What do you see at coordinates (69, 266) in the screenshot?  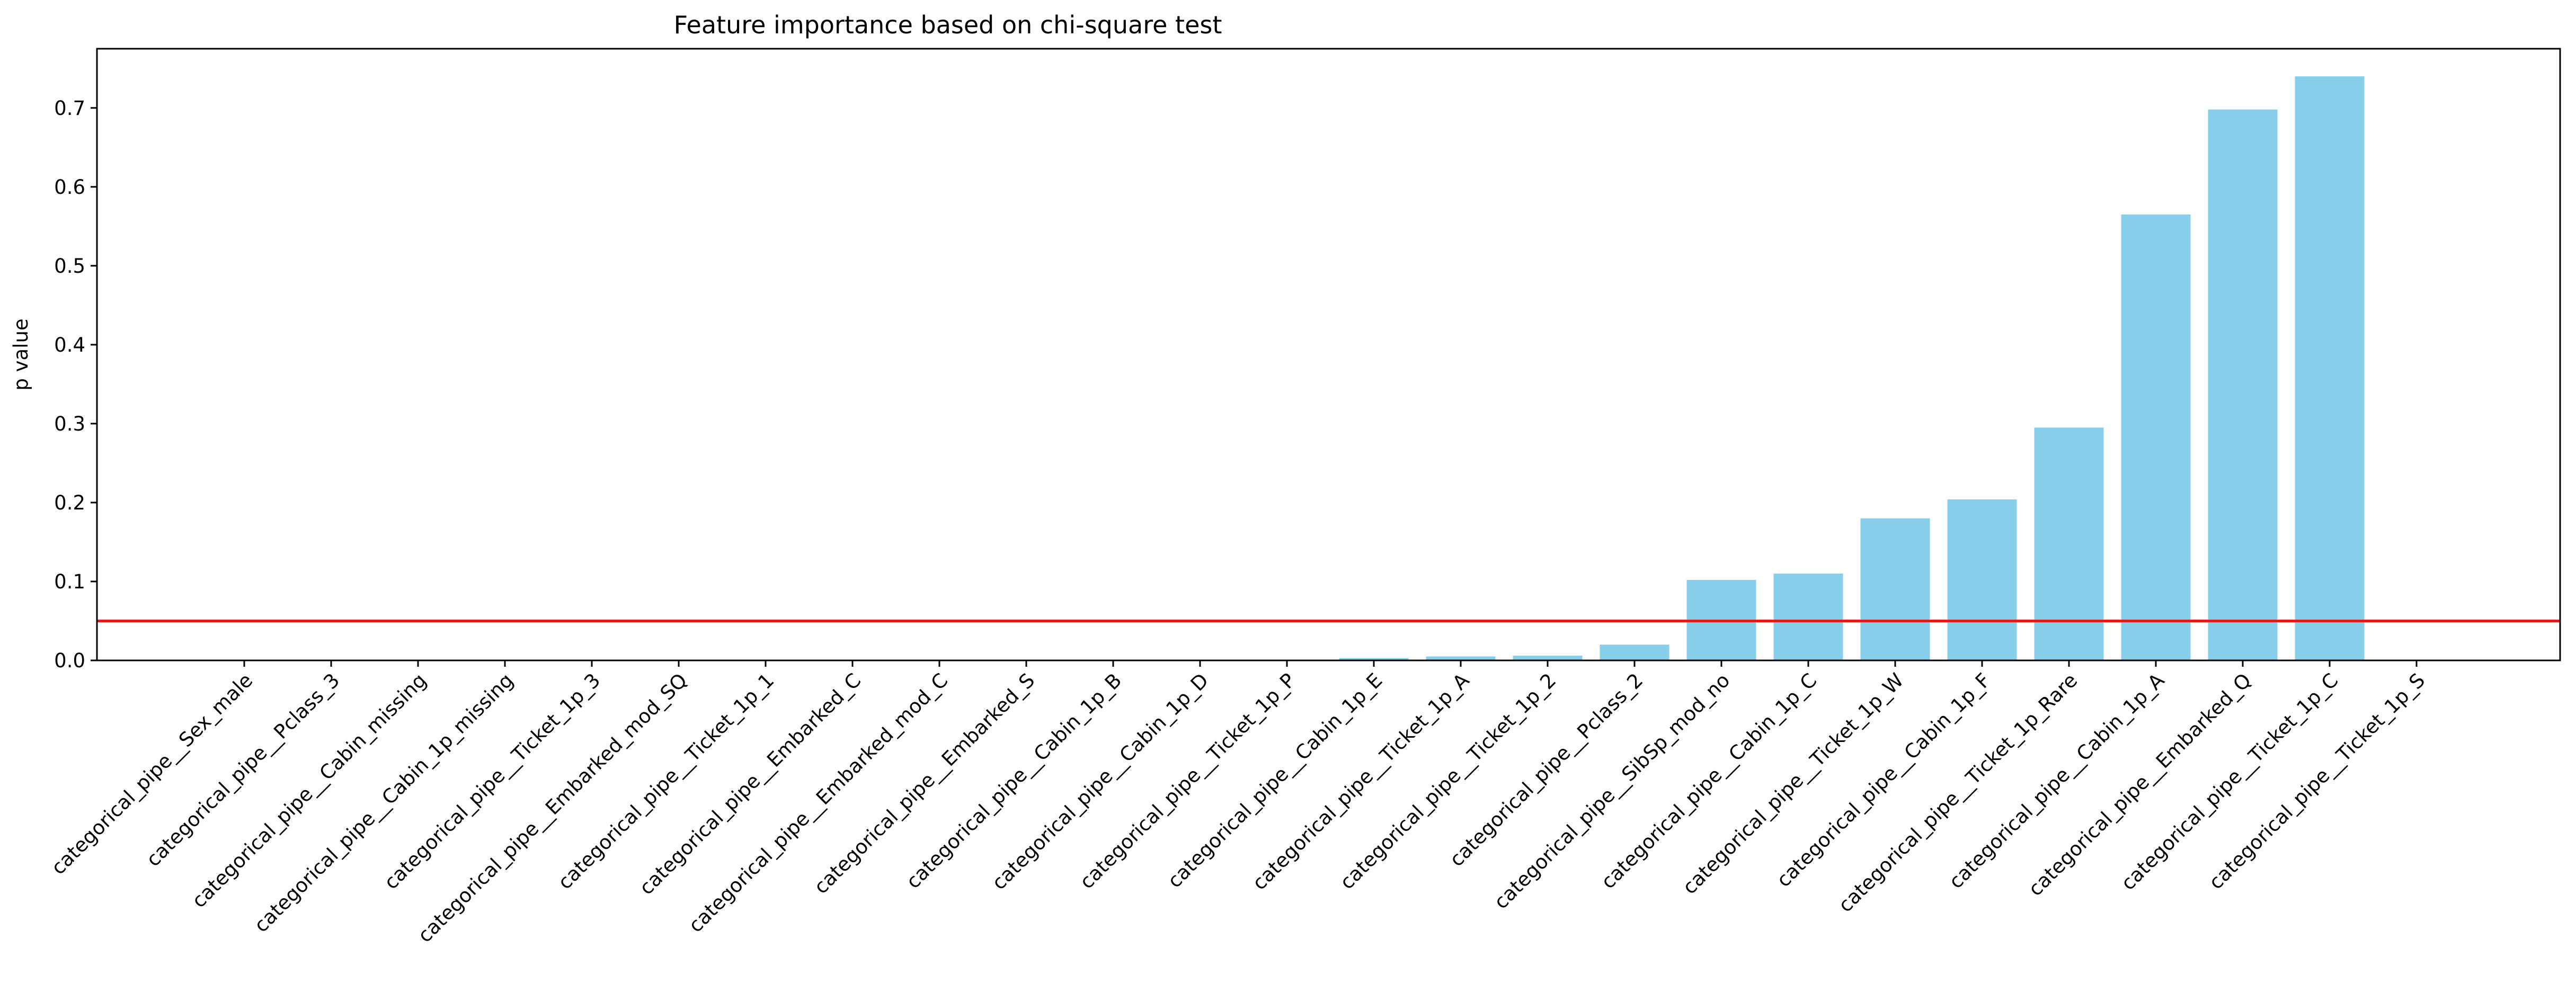 I see `y-tick-label: 0.5` at bounding box center [69, 266].